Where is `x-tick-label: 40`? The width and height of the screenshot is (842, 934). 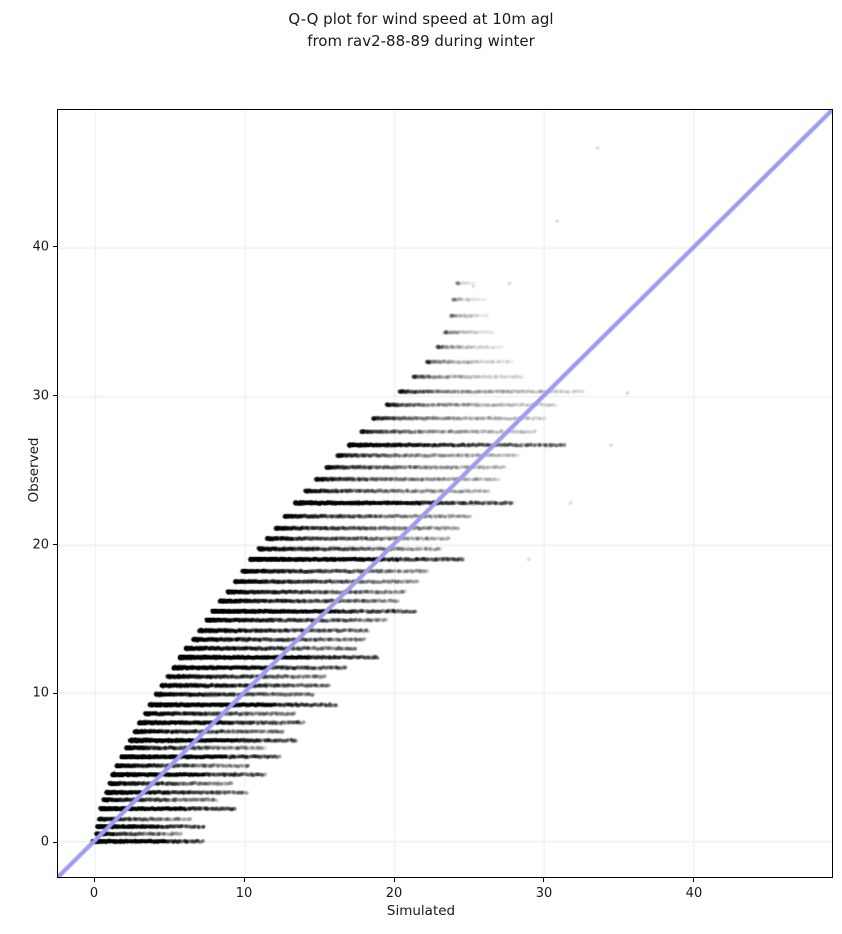
x-tick-label: 40 is located at coordinates (694, 893).